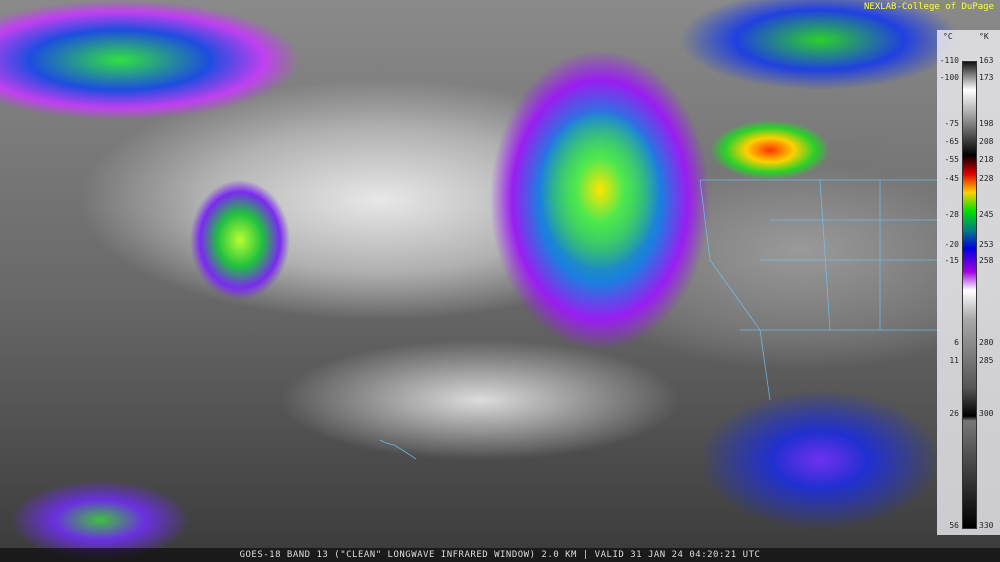  I want to click on kelvin-tick: 208, so click(986, 141).